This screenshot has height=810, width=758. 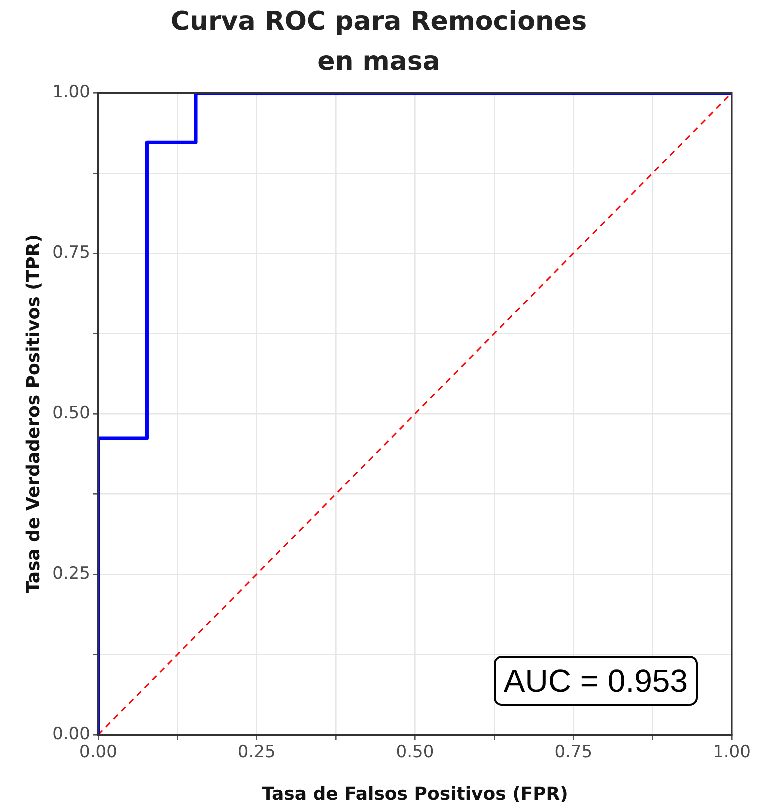 I want to click on y-tick-label: 0.50, so click(x=71, y=414).